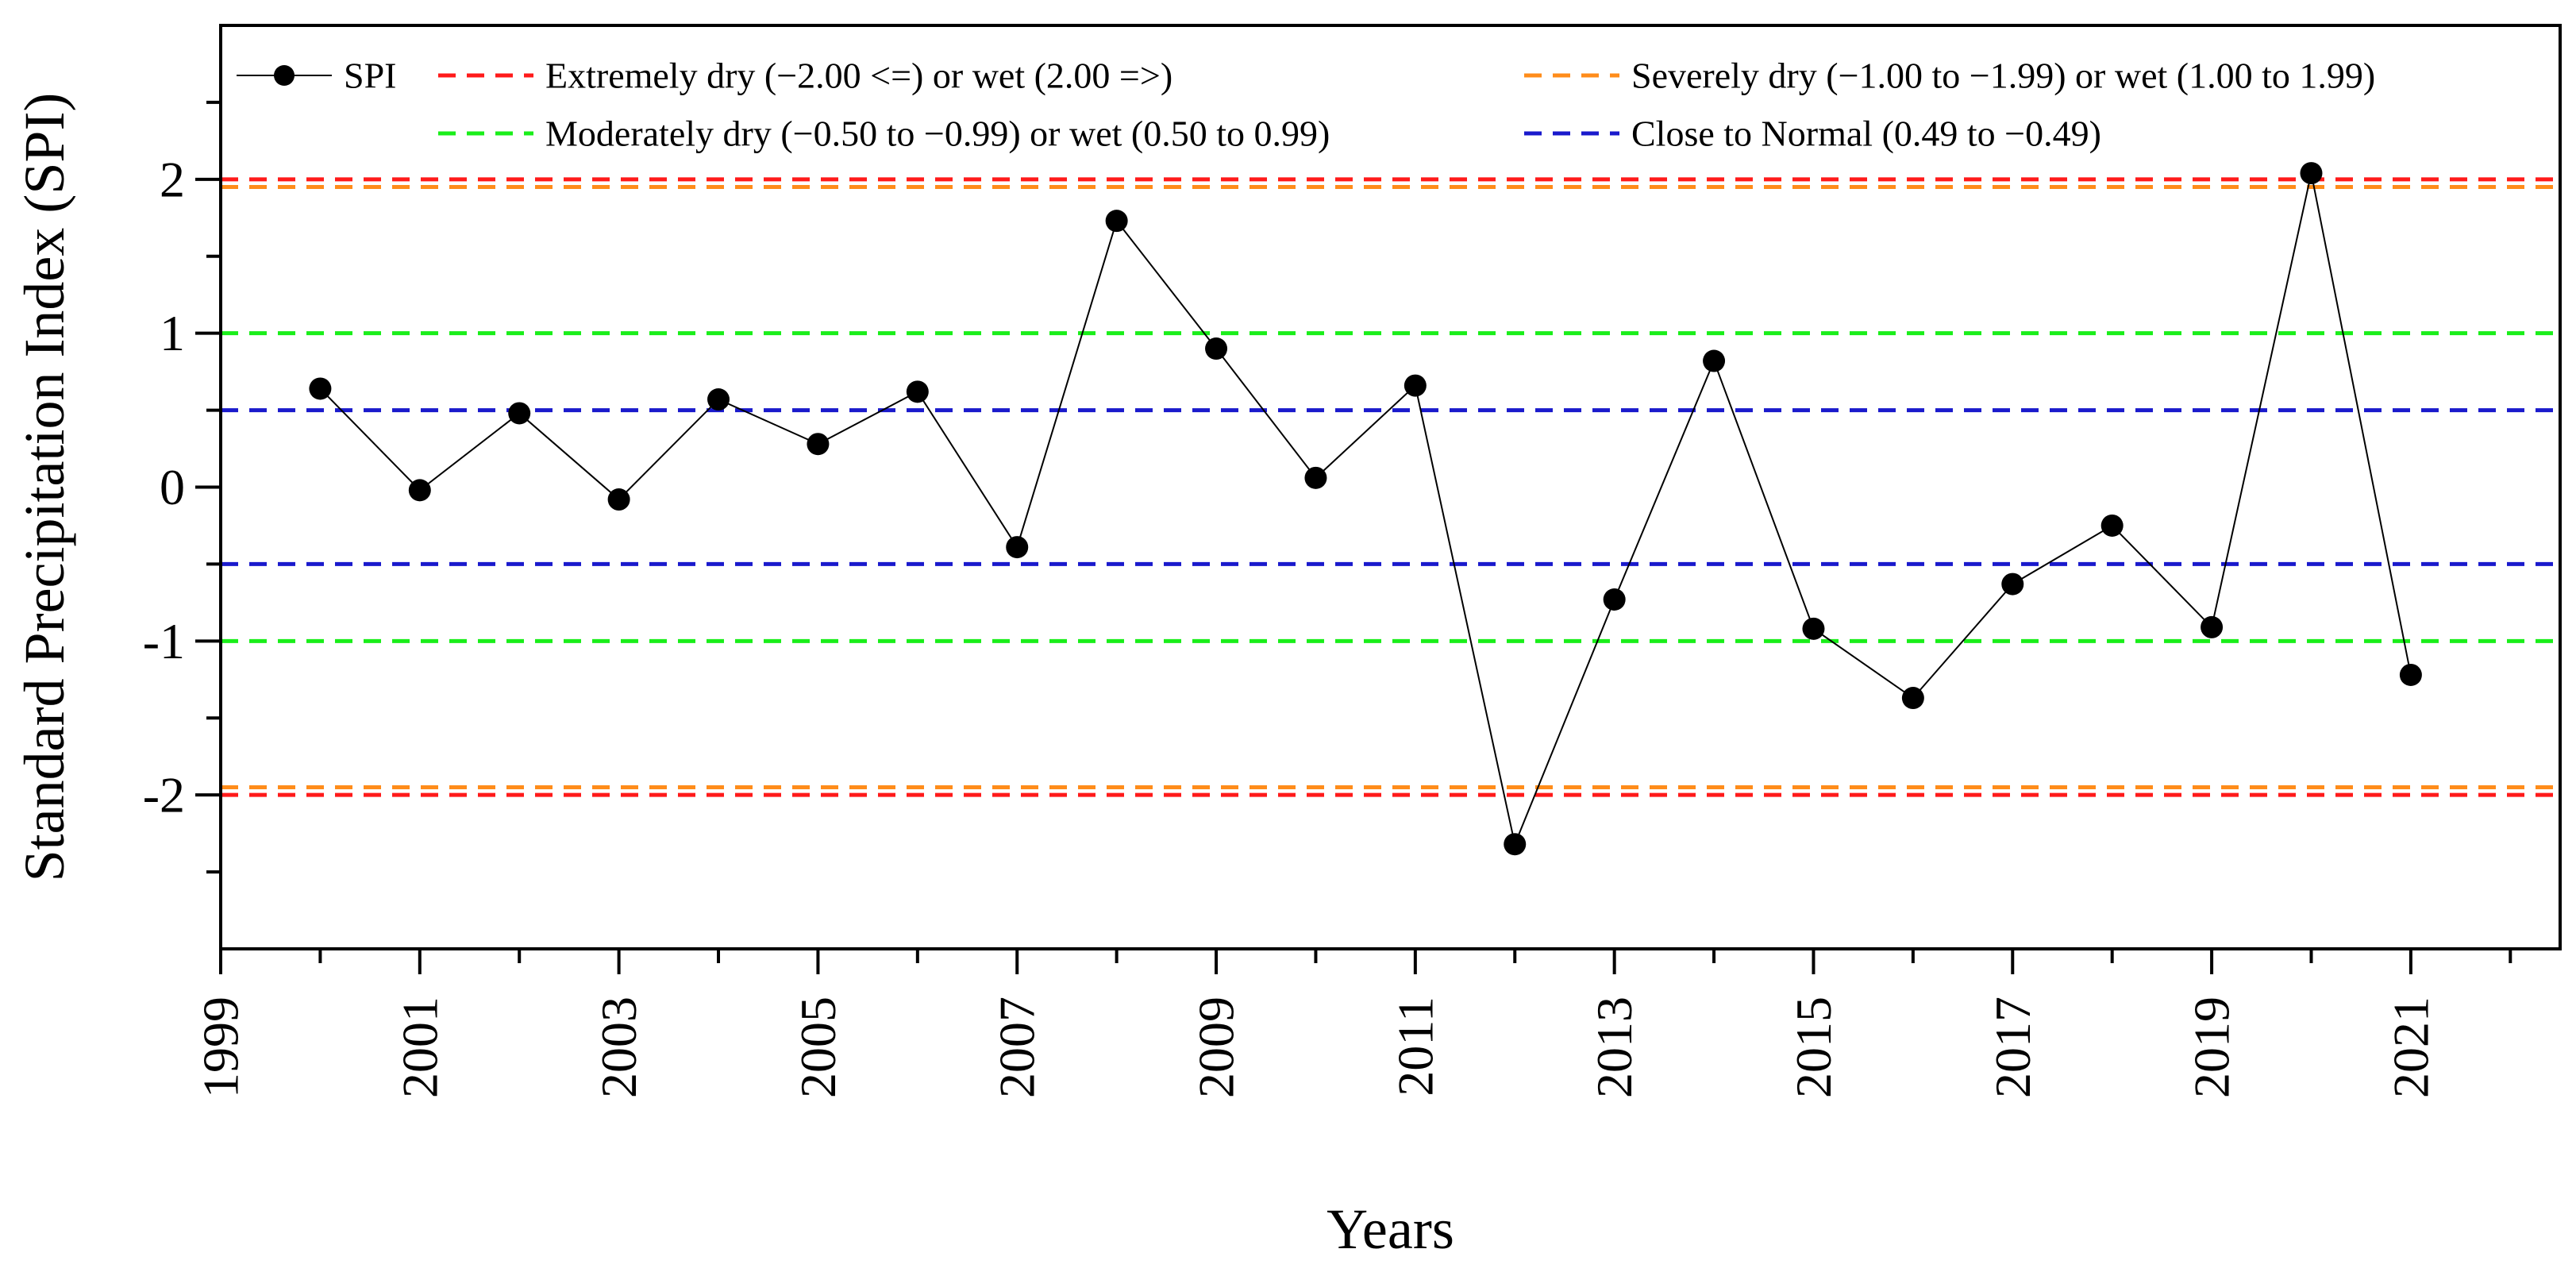  Describe the element at coordinates (1415, 1047) in the screenshot. I see `x-tick-label: 2011` at that location.